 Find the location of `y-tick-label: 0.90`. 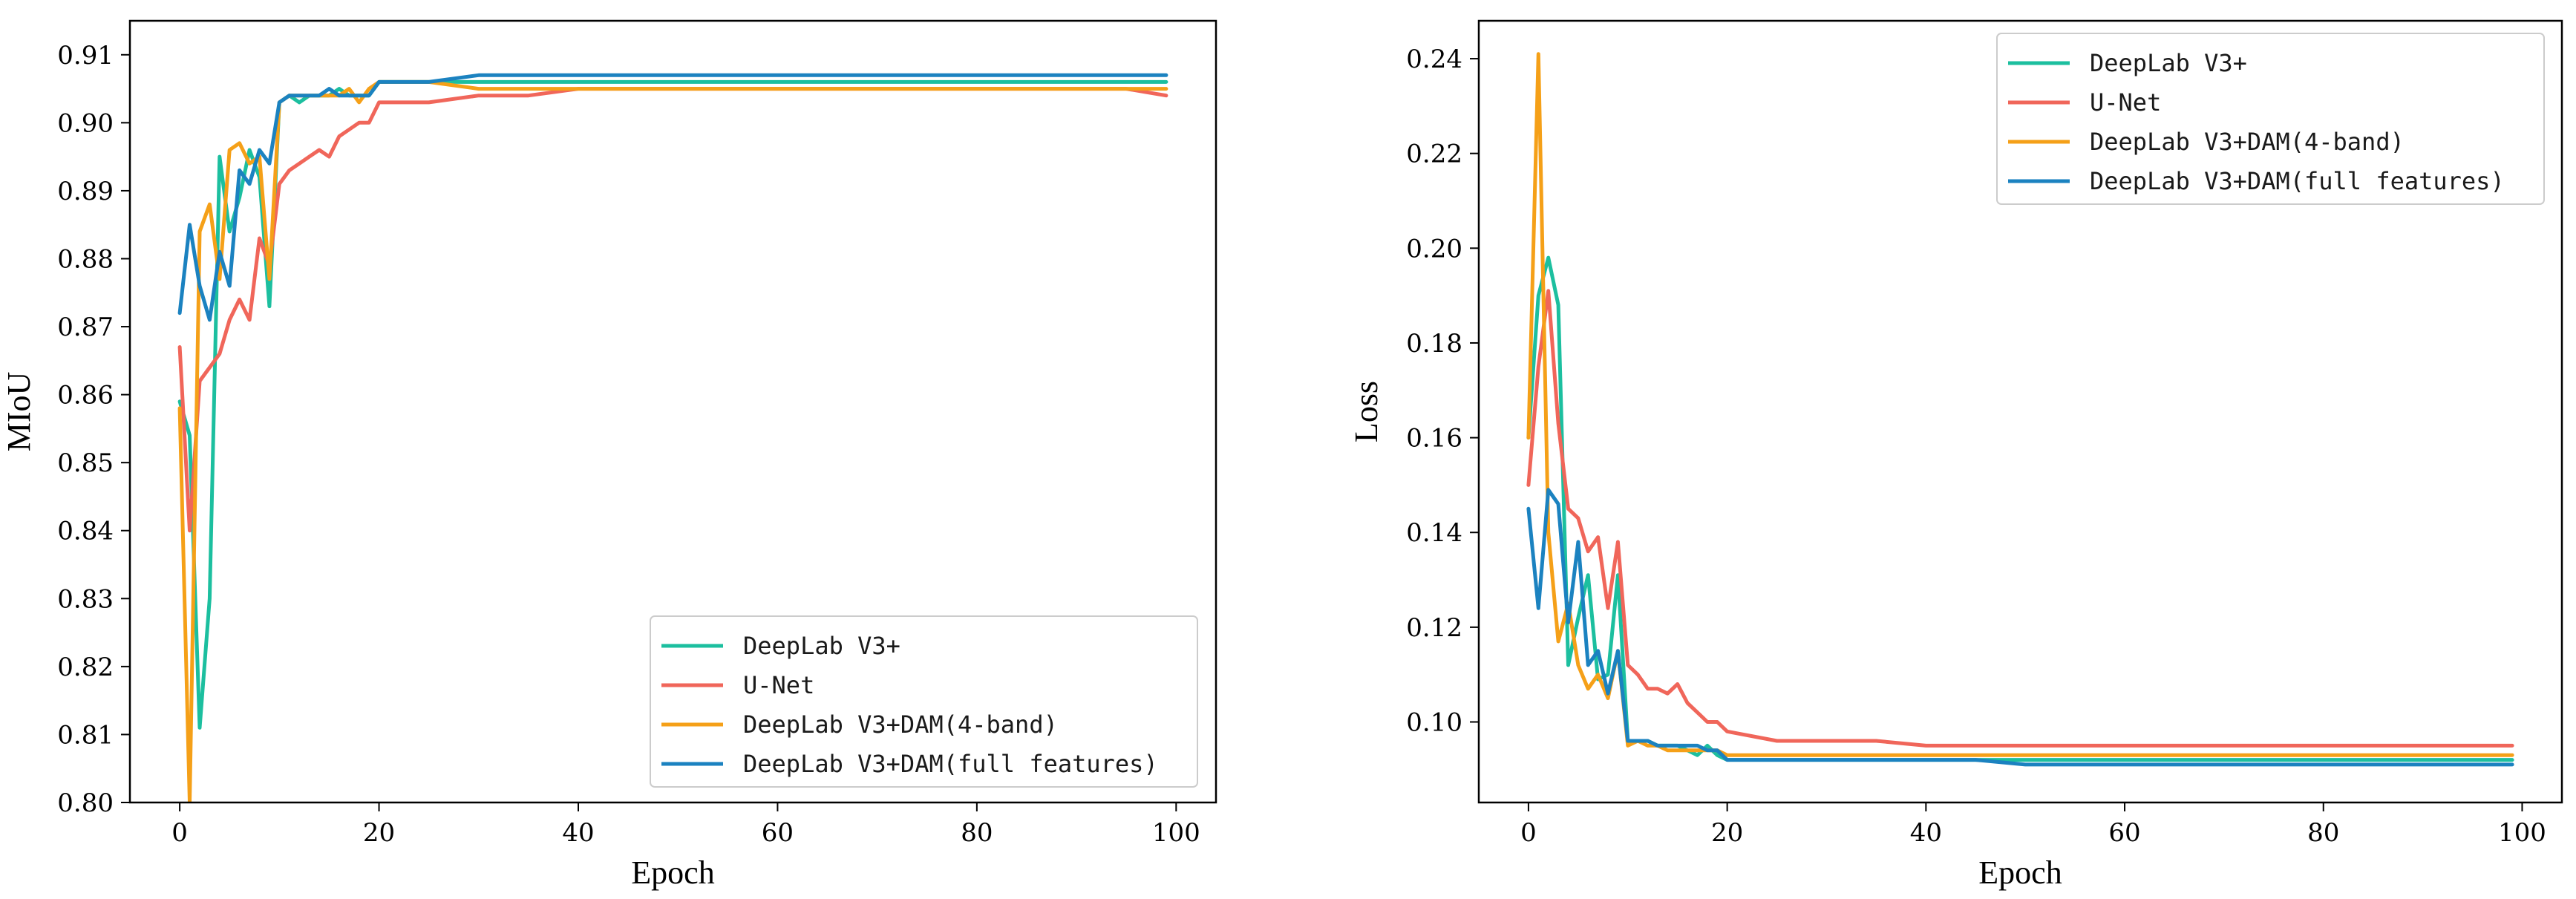

y-tick-label: 0.90 is located at coordinates (85, 123).